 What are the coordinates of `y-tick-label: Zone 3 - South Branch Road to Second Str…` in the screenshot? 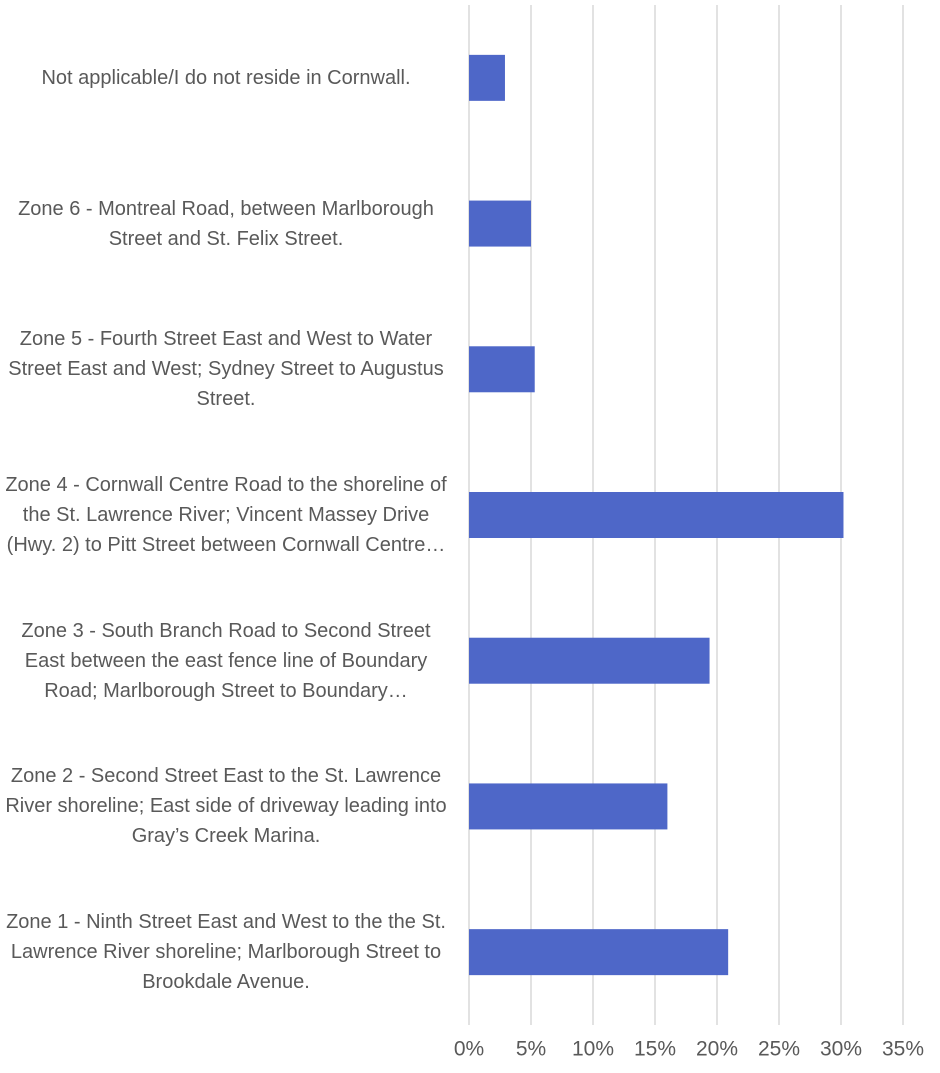 It's located at (226, 660).